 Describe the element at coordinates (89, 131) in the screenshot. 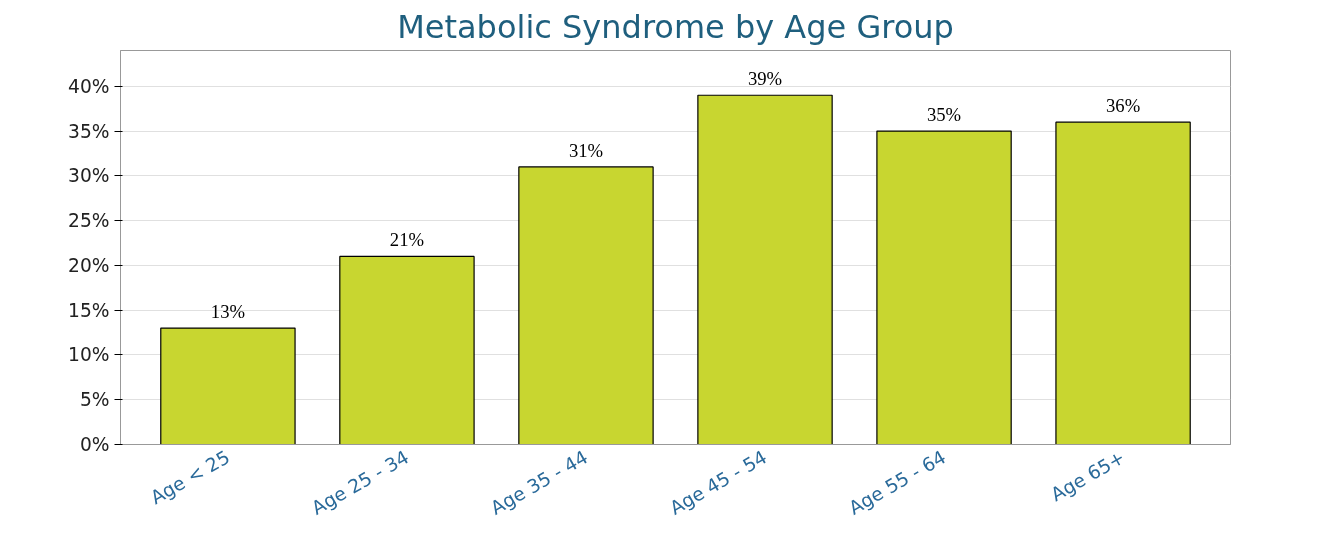

I see `y-tick-label: 35%` at that location.